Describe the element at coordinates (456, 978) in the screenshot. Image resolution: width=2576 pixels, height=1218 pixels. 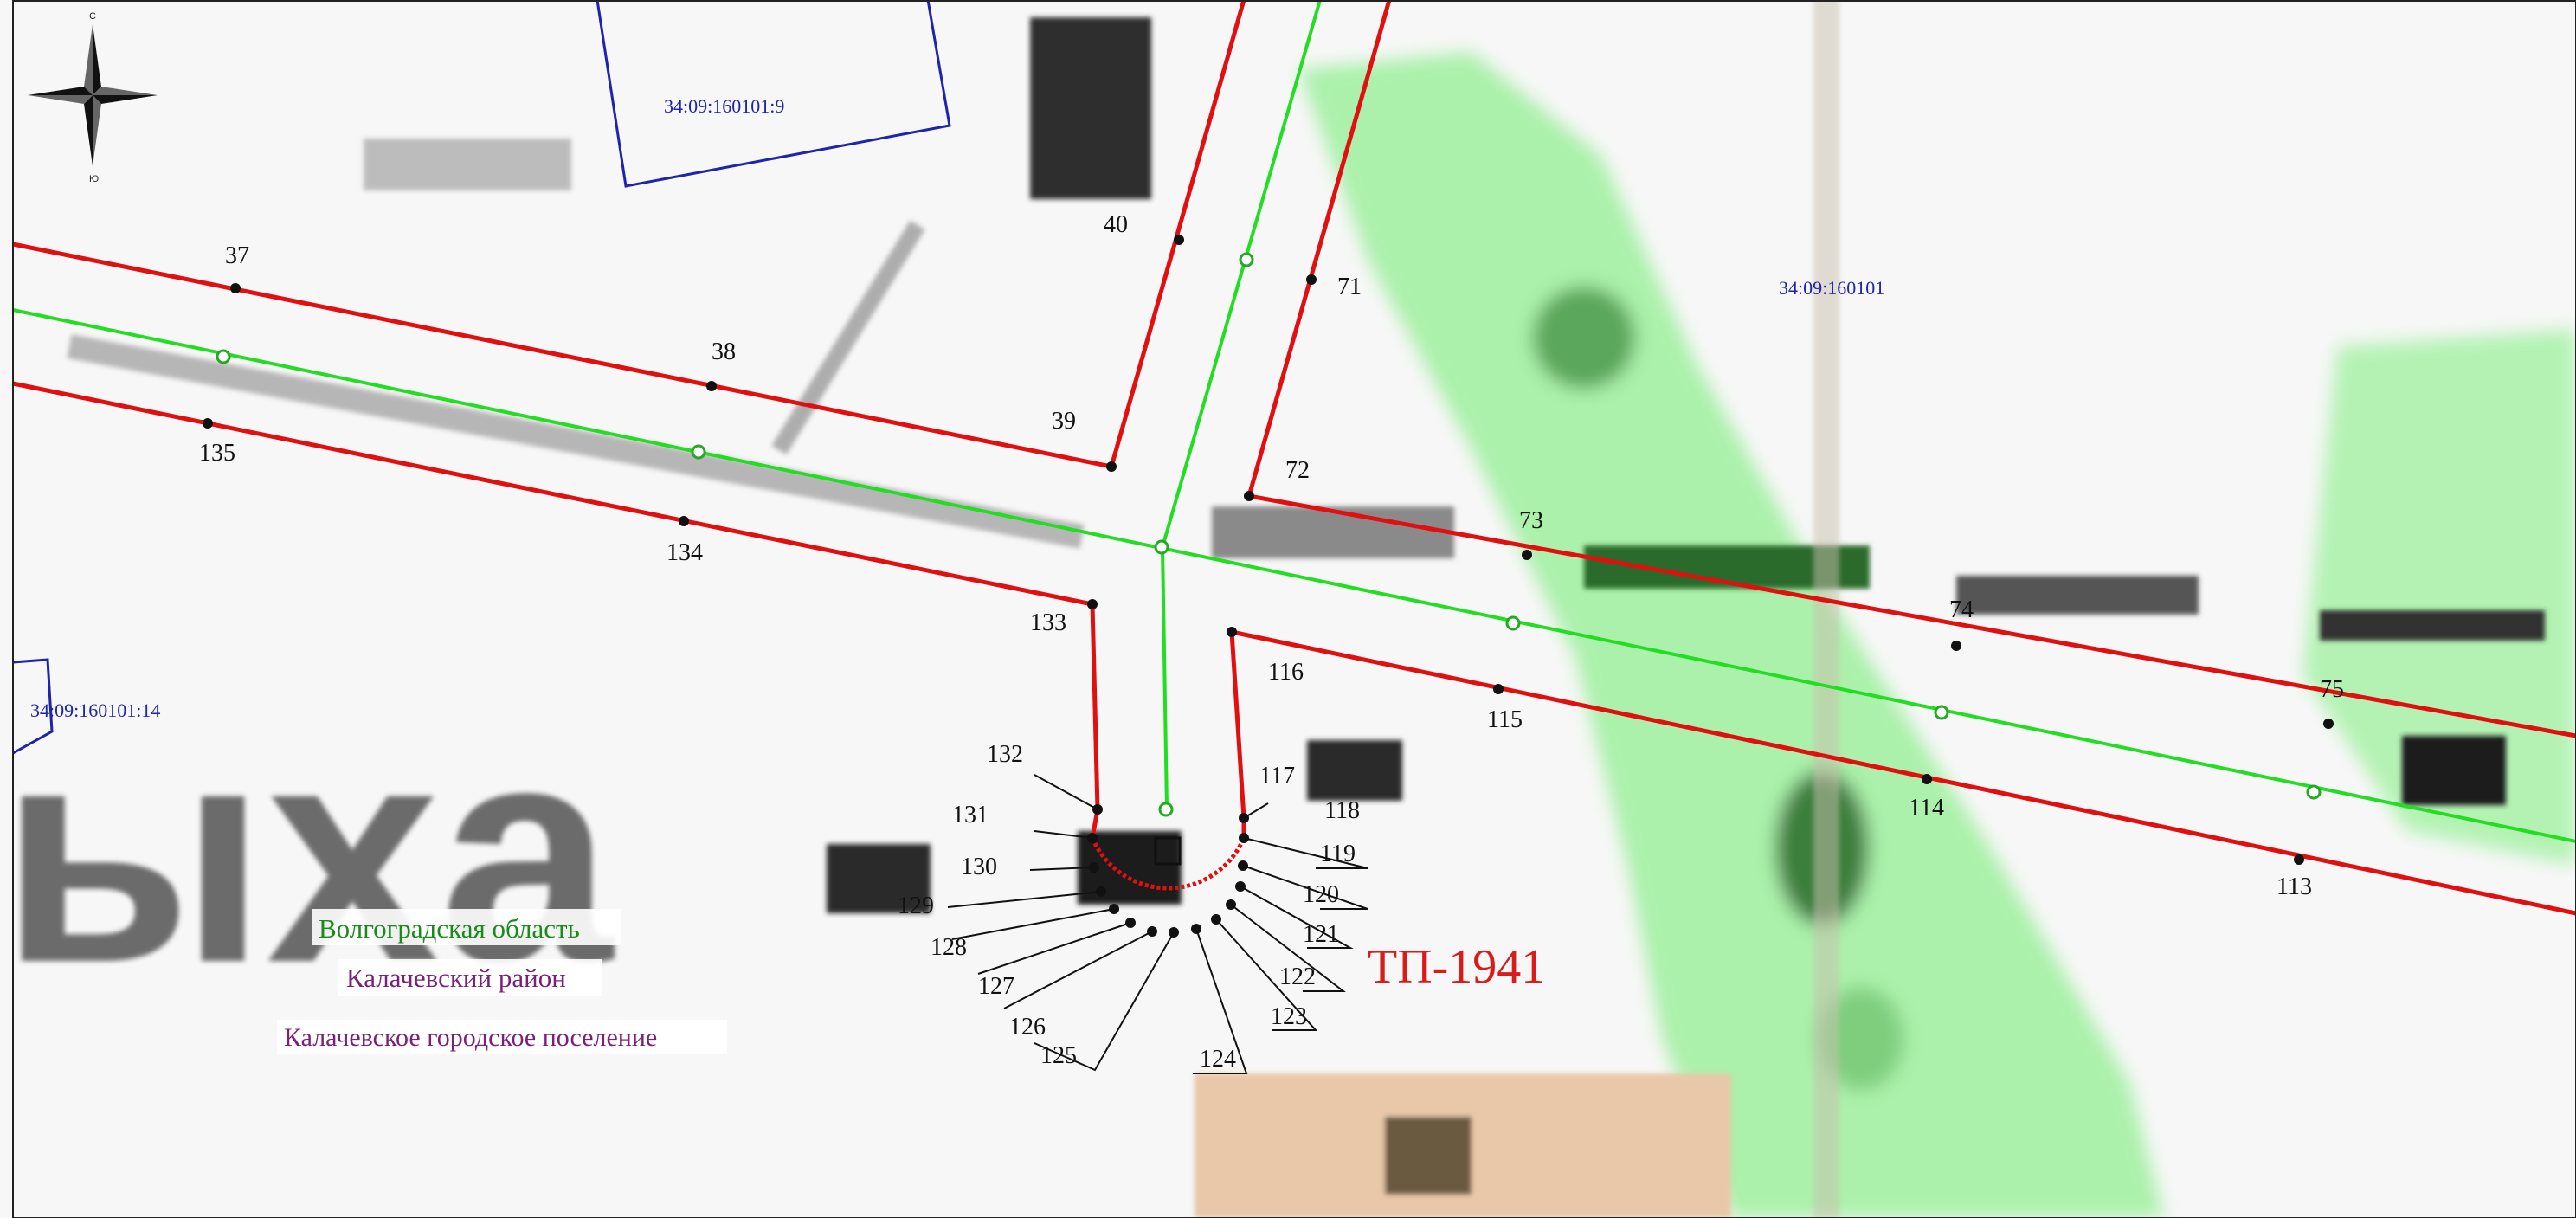
I see `district-label: Калачевский район` at that location.